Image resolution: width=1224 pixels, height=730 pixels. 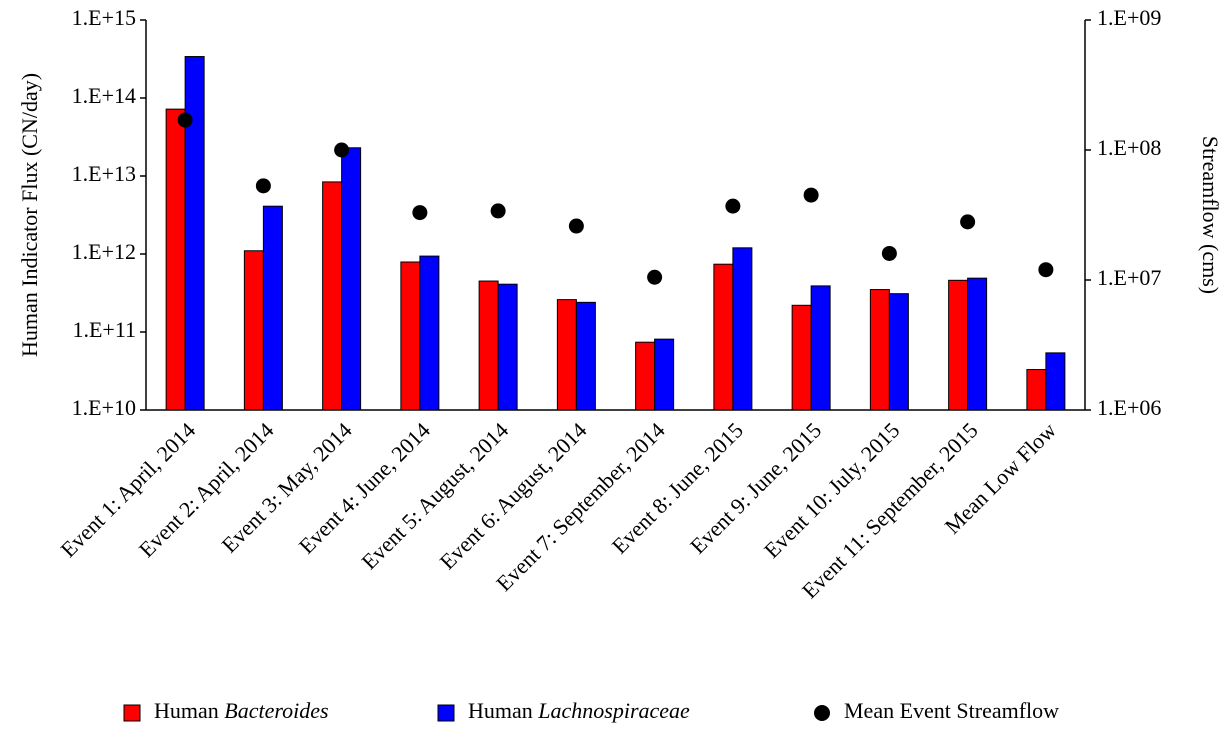 What do you see at coordinates (1129, 147) in the screenshot?
I see `y2-tick-label: 1.E+08` at bounding box center [1129, 147].